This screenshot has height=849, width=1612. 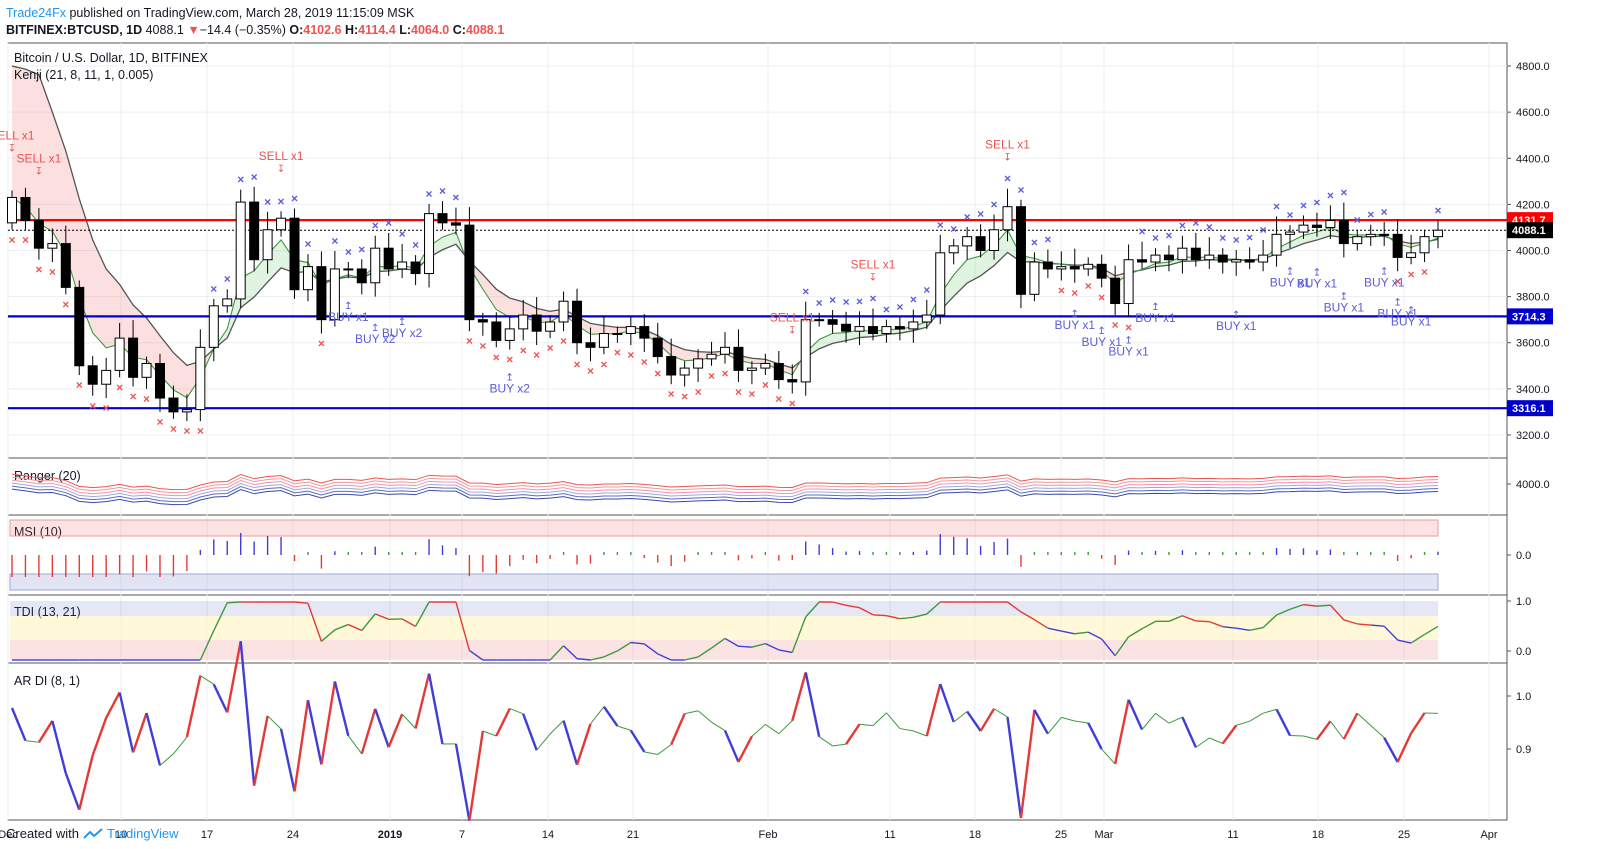 What do you see at coordinates (1530, 408) in the screenshot?
I see `level-price-tag` at bounding box center [1530, 408].